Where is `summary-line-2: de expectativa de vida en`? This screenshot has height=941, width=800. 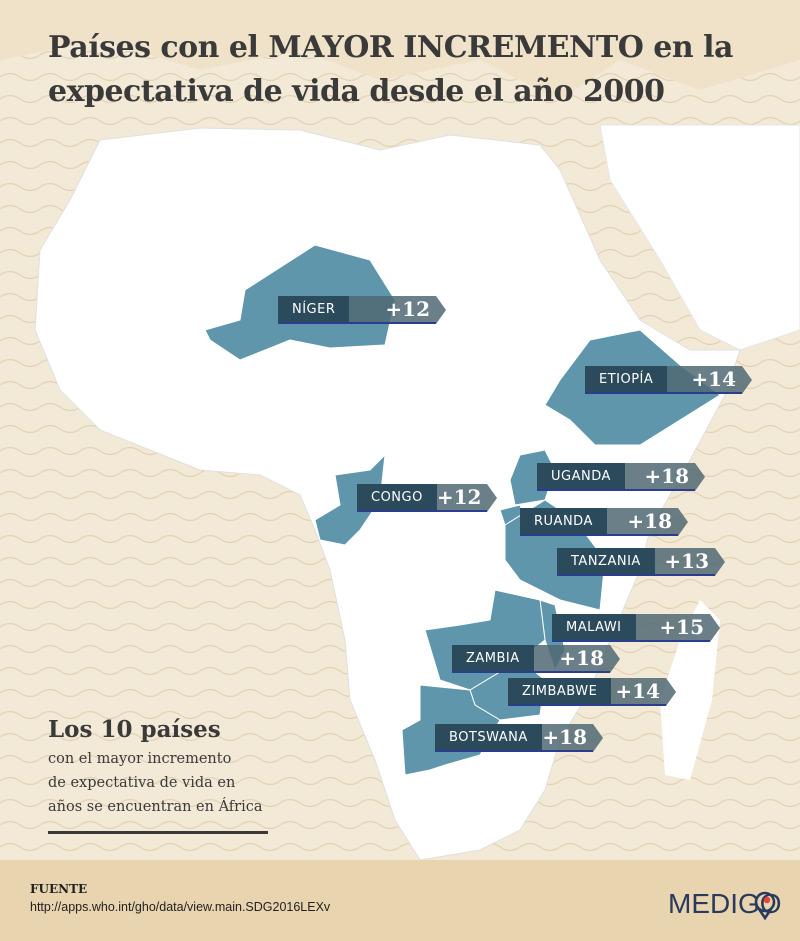
summary-line-2: de expectativa de vida en is located at coordinates (142, 783).